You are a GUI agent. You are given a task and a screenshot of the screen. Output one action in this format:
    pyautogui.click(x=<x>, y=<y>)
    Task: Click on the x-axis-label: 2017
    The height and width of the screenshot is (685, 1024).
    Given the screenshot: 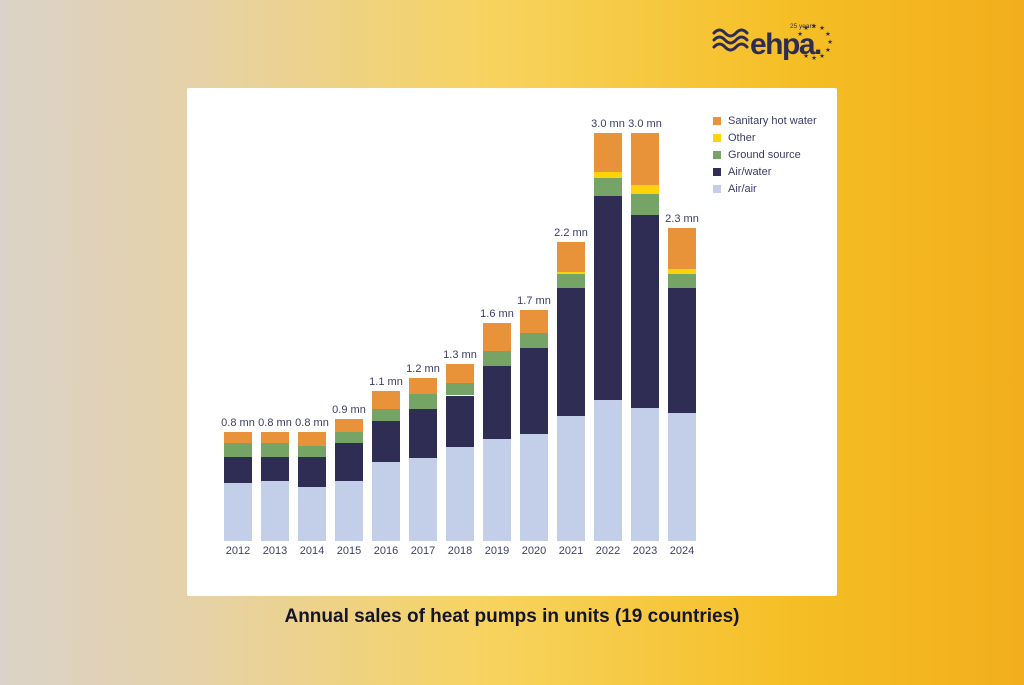 What is the action you would take?
    pyautogui.click(x=423, y=551)
    